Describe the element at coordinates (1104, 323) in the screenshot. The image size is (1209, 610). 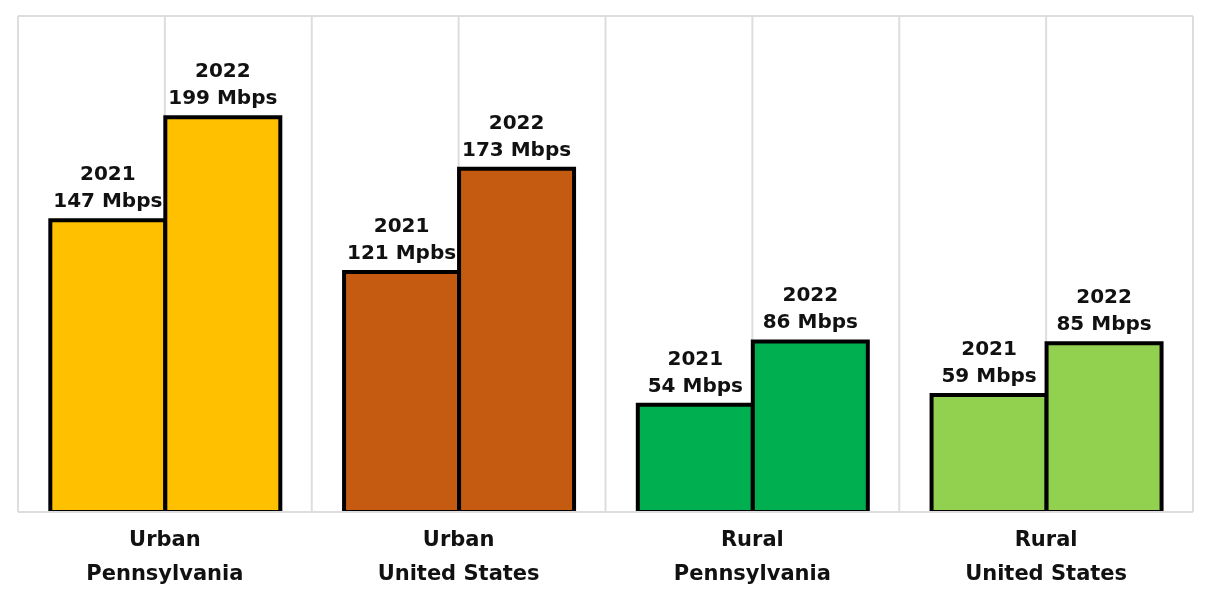
I see `data-label: 85 Mbps` at that location.